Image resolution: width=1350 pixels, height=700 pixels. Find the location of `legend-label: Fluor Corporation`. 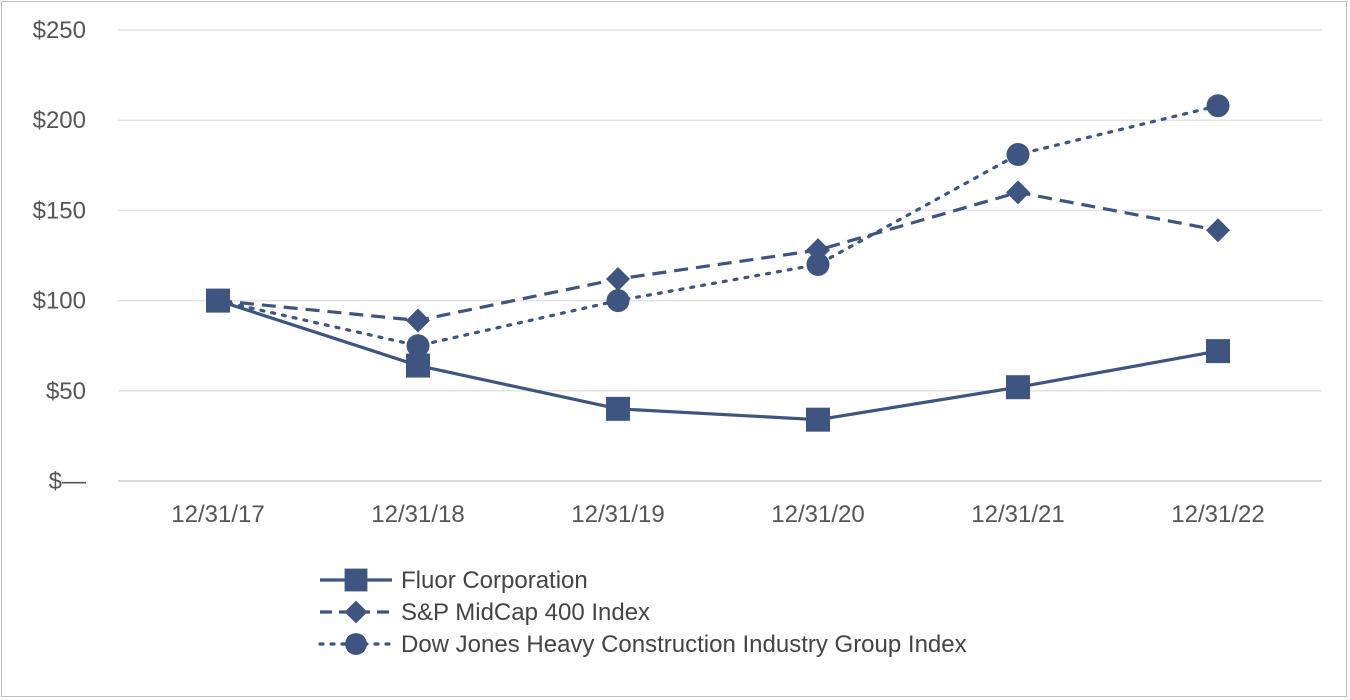

legend-label: Fluor Corporation is located at coordinates (494, 580).